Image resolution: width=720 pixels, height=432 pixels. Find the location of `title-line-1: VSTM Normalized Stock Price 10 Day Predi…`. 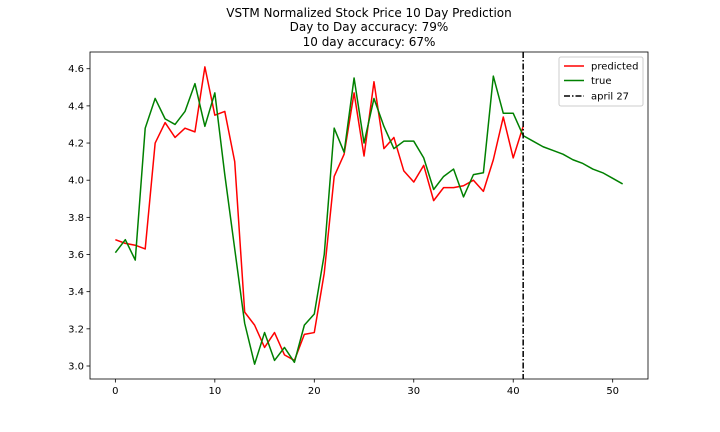

title-line-1: VSTM Normalized Stock Price 10 Day Predi… is located at coordinates (369, 13).